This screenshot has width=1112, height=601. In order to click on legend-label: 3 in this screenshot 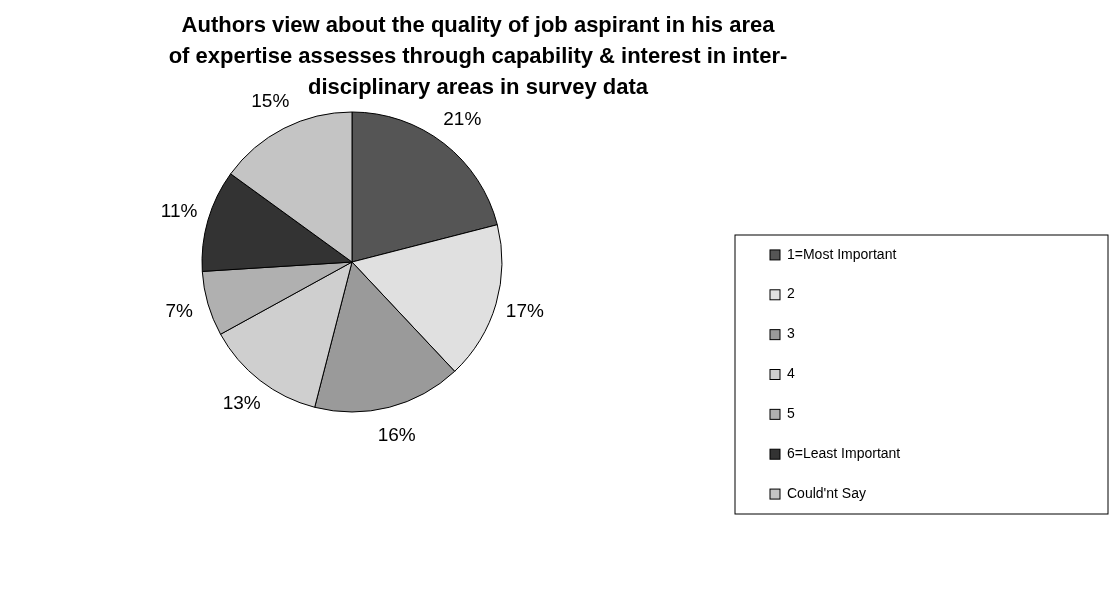, I will do `click(791, 333)`.